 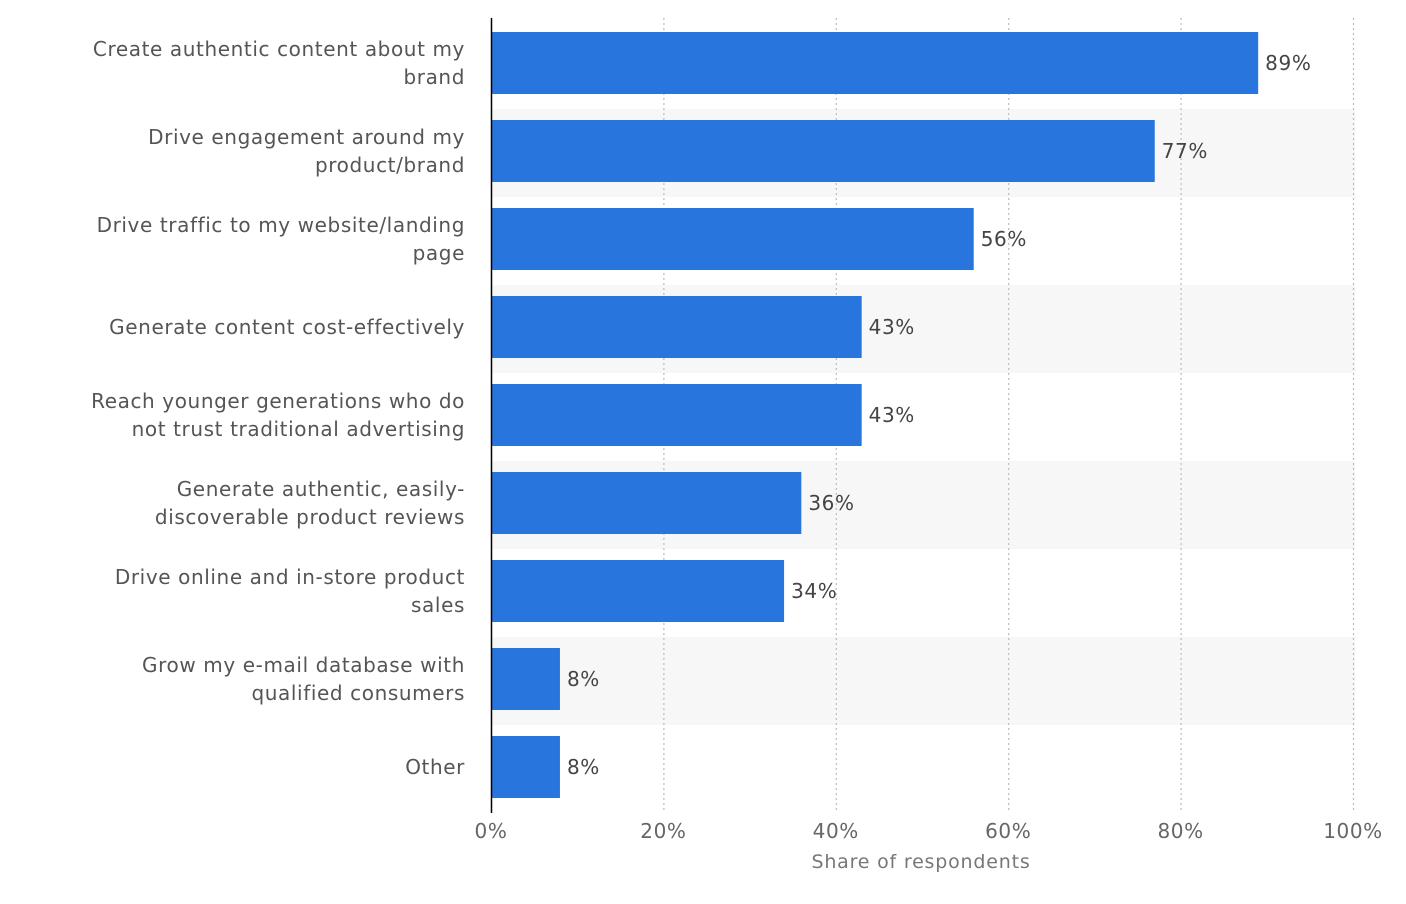 What do you see at coordinates (438, 605) in the screenshot?
I see `category-label-line: sales` at bounding box center [438, 605].